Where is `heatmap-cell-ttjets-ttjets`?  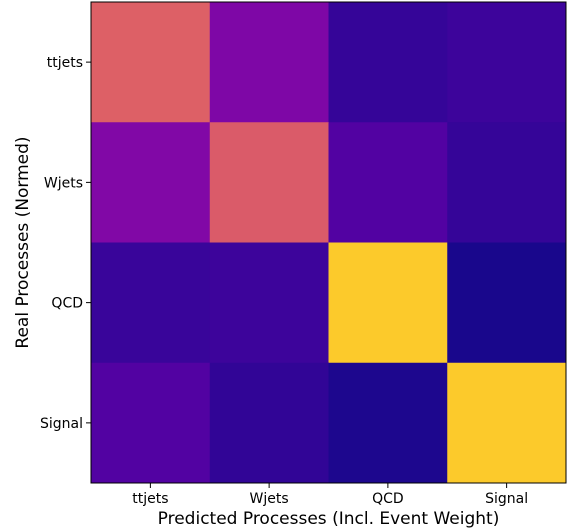
heatmap-cell-ttjets-ttjets is located at coordinates (151, 62).